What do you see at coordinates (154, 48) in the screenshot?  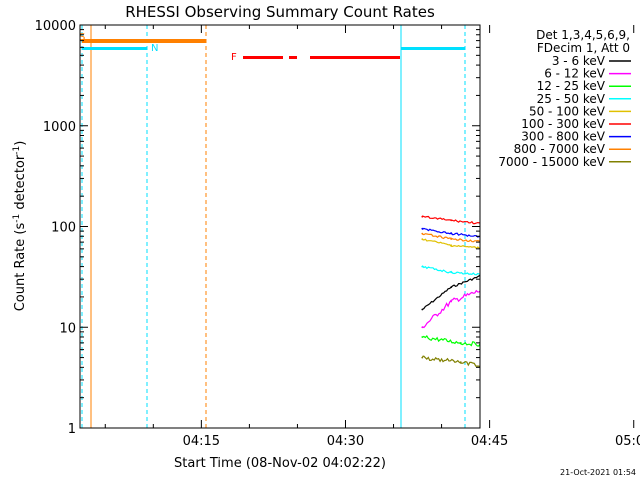 I see `night-flag-label: N` at bounding box center [154, 48].